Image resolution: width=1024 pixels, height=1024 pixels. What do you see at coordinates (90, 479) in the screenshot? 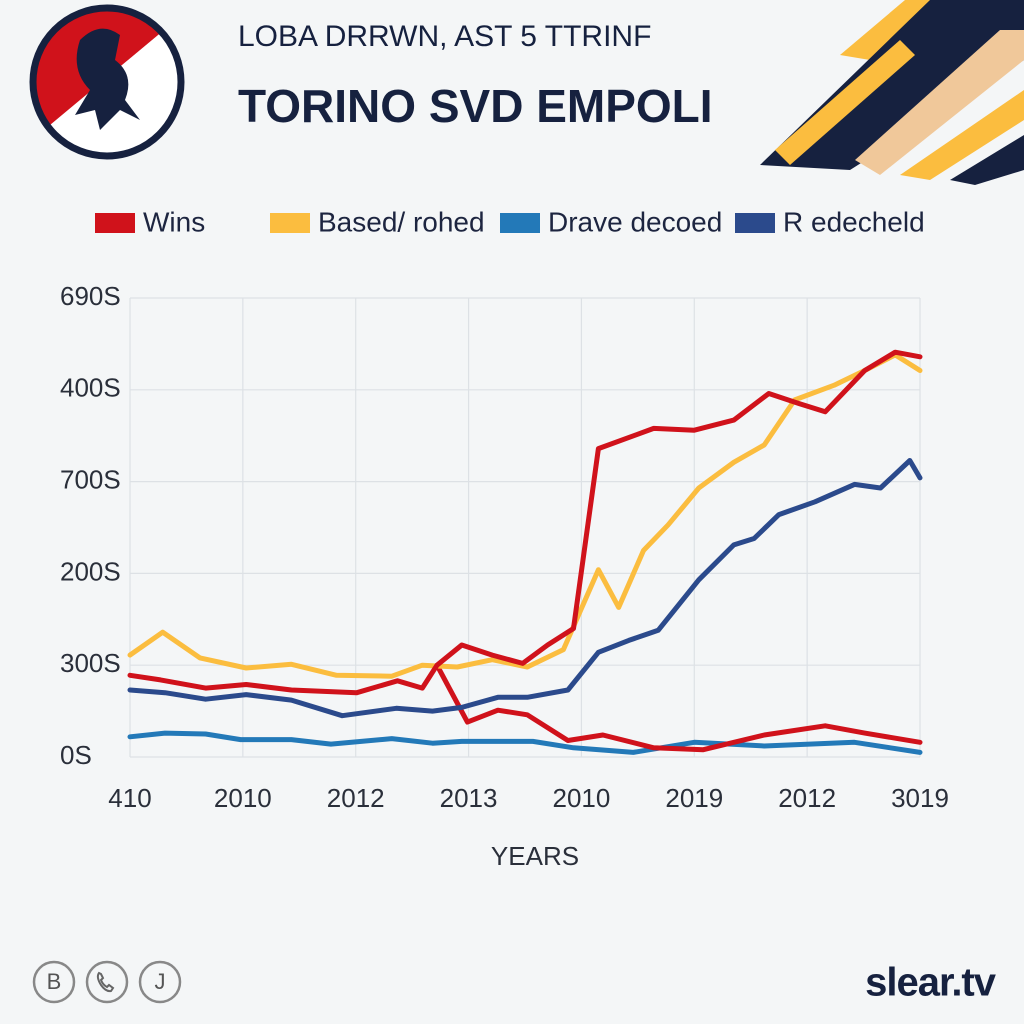
I see `y-tick-label: 700S` at bounding box center [90, 479].